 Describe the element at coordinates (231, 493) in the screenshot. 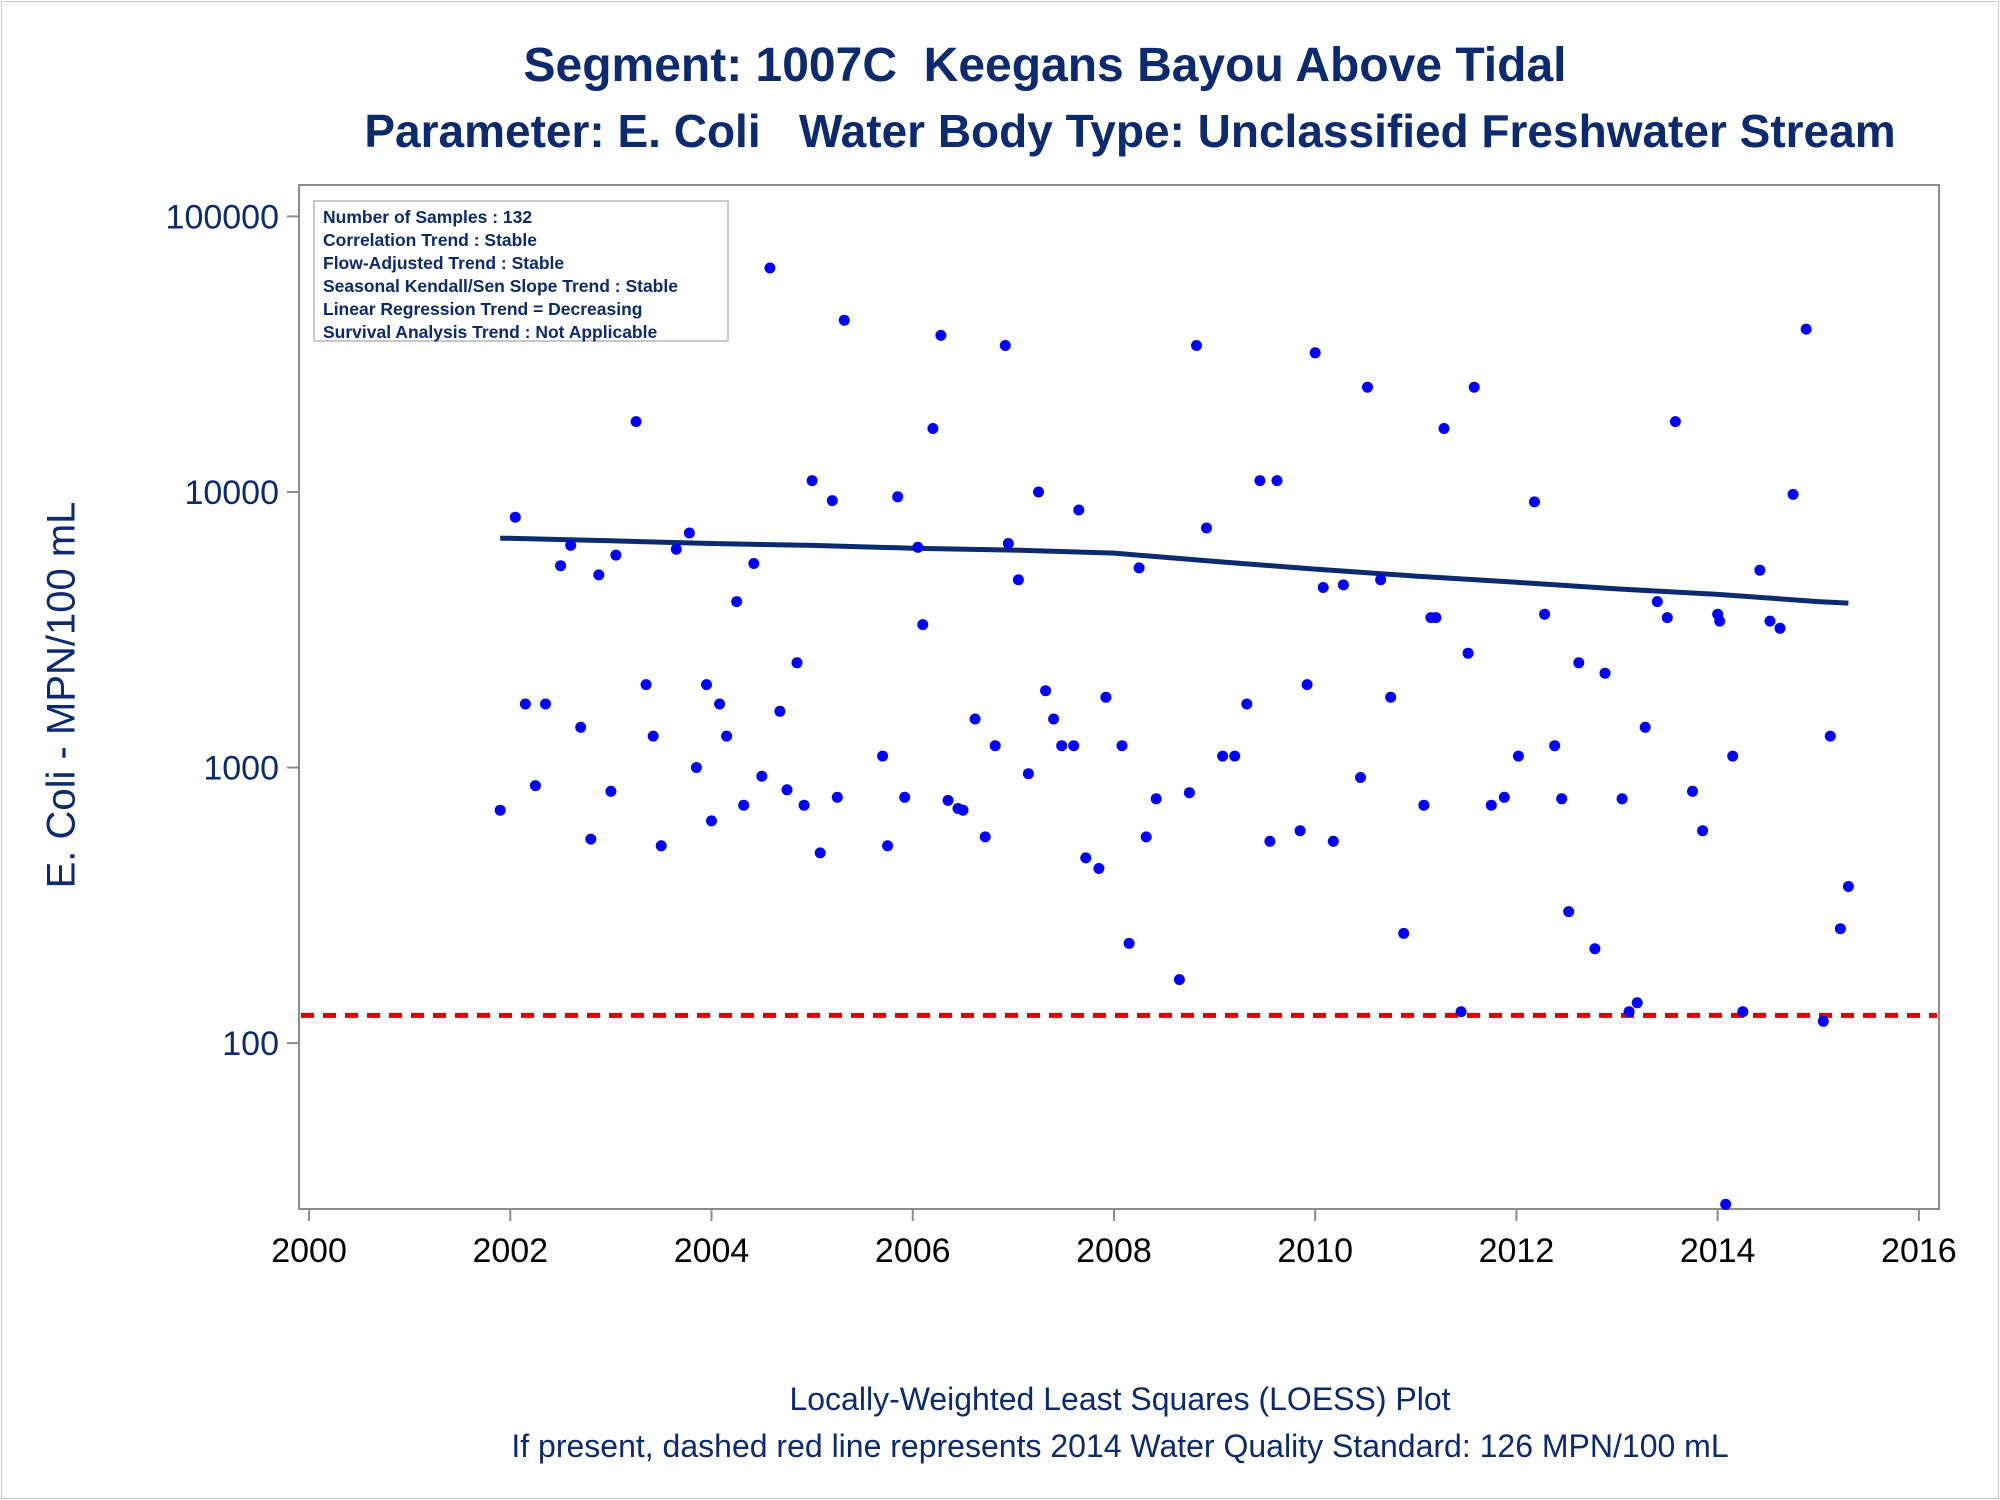

I see `y-tick-label: 10000` at that location.